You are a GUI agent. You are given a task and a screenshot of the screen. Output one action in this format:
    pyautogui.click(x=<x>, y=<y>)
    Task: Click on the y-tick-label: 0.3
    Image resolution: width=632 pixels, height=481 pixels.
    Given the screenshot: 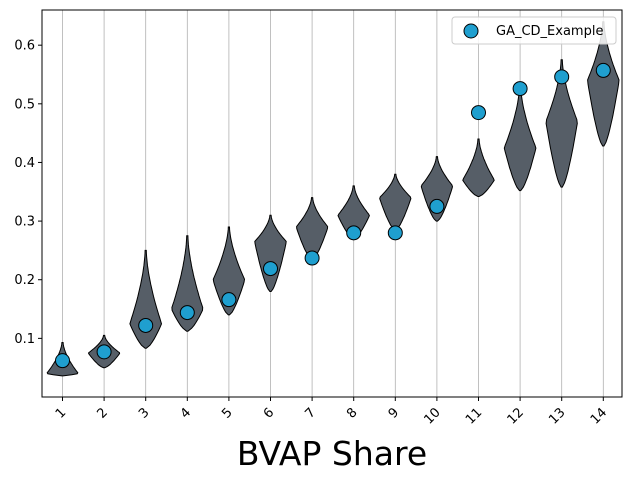 What is the action you would take?
    pyautogui.click(x=24, y=222)
    